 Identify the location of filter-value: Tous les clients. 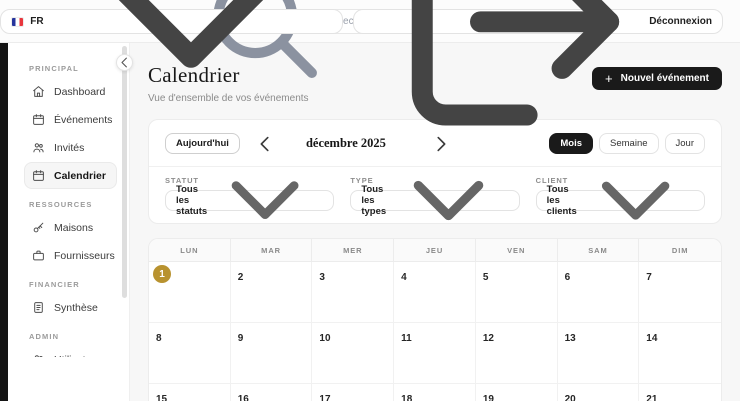
(561, 200).